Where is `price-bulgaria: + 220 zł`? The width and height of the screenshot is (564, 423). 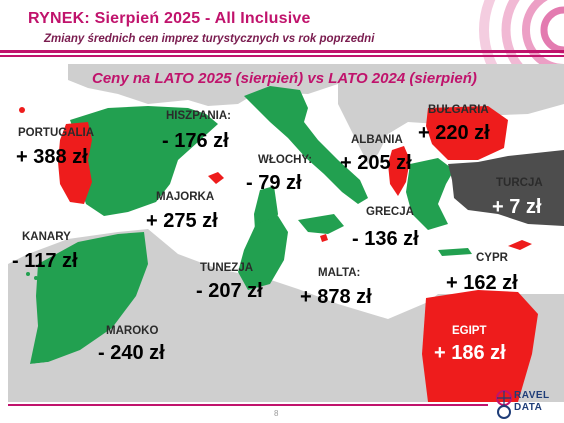
price-bulgaria: + 220 zł is located at coordinates (454, 133).